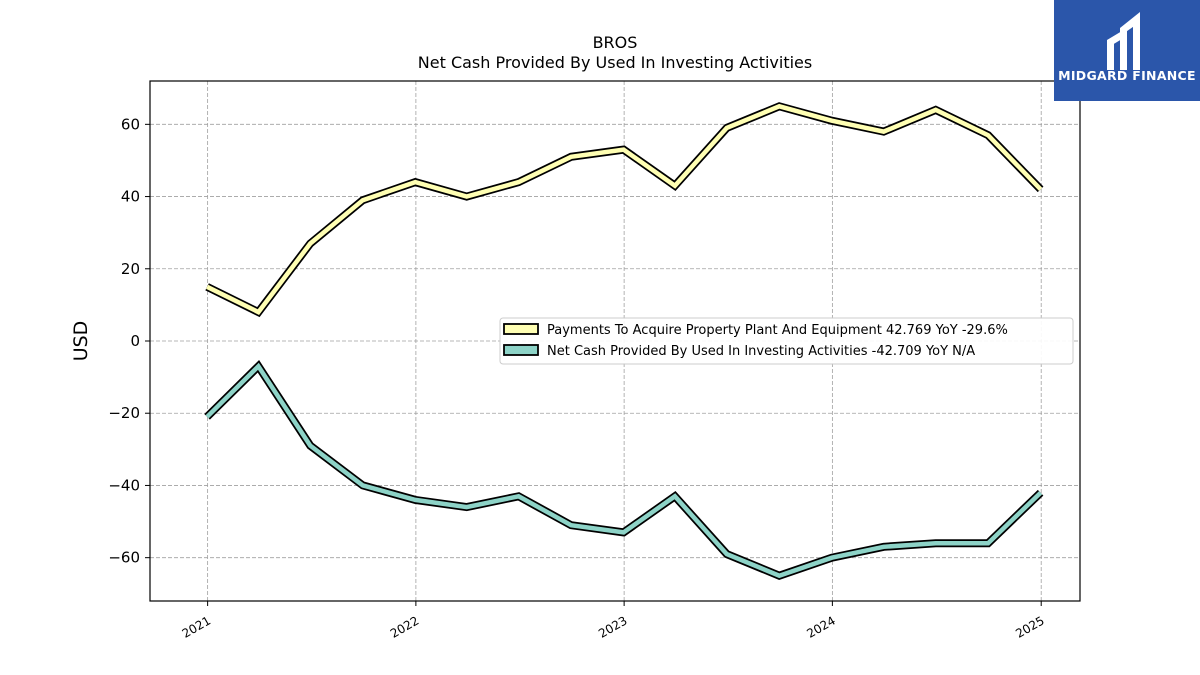 The width and height of the screenshot is (1200, 675). What do you see at coordinates (135, 341) in the screenshot?
I see `y-tick-label: 0` at bounding box center [135, 341].